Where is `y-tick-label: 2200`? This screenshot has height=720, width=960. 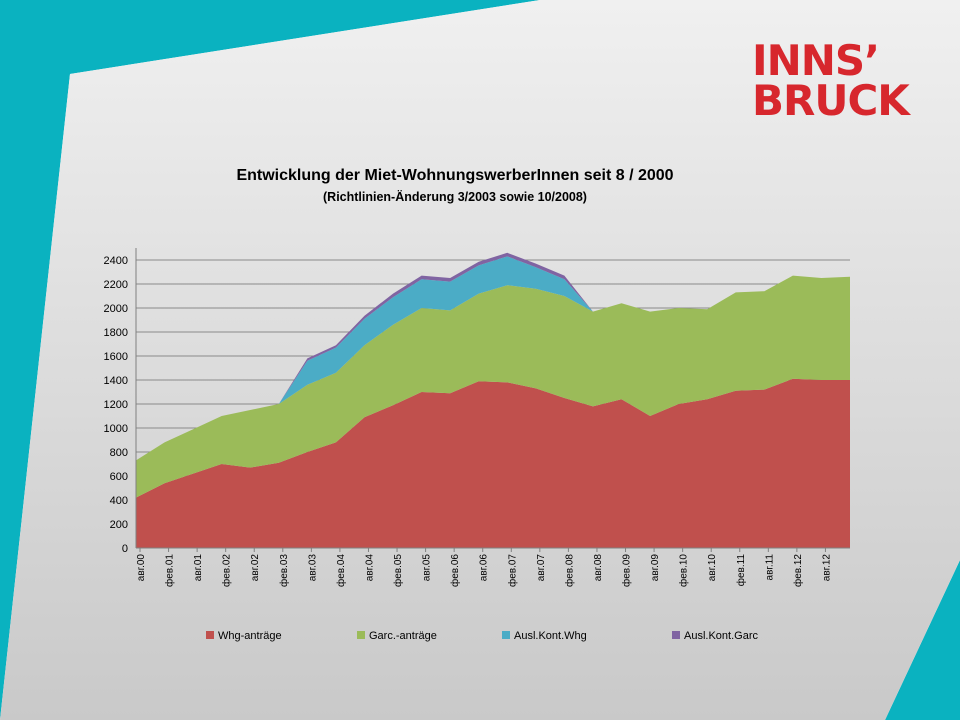
y-tick-label: 2200 is located at coordinates (116, 285).